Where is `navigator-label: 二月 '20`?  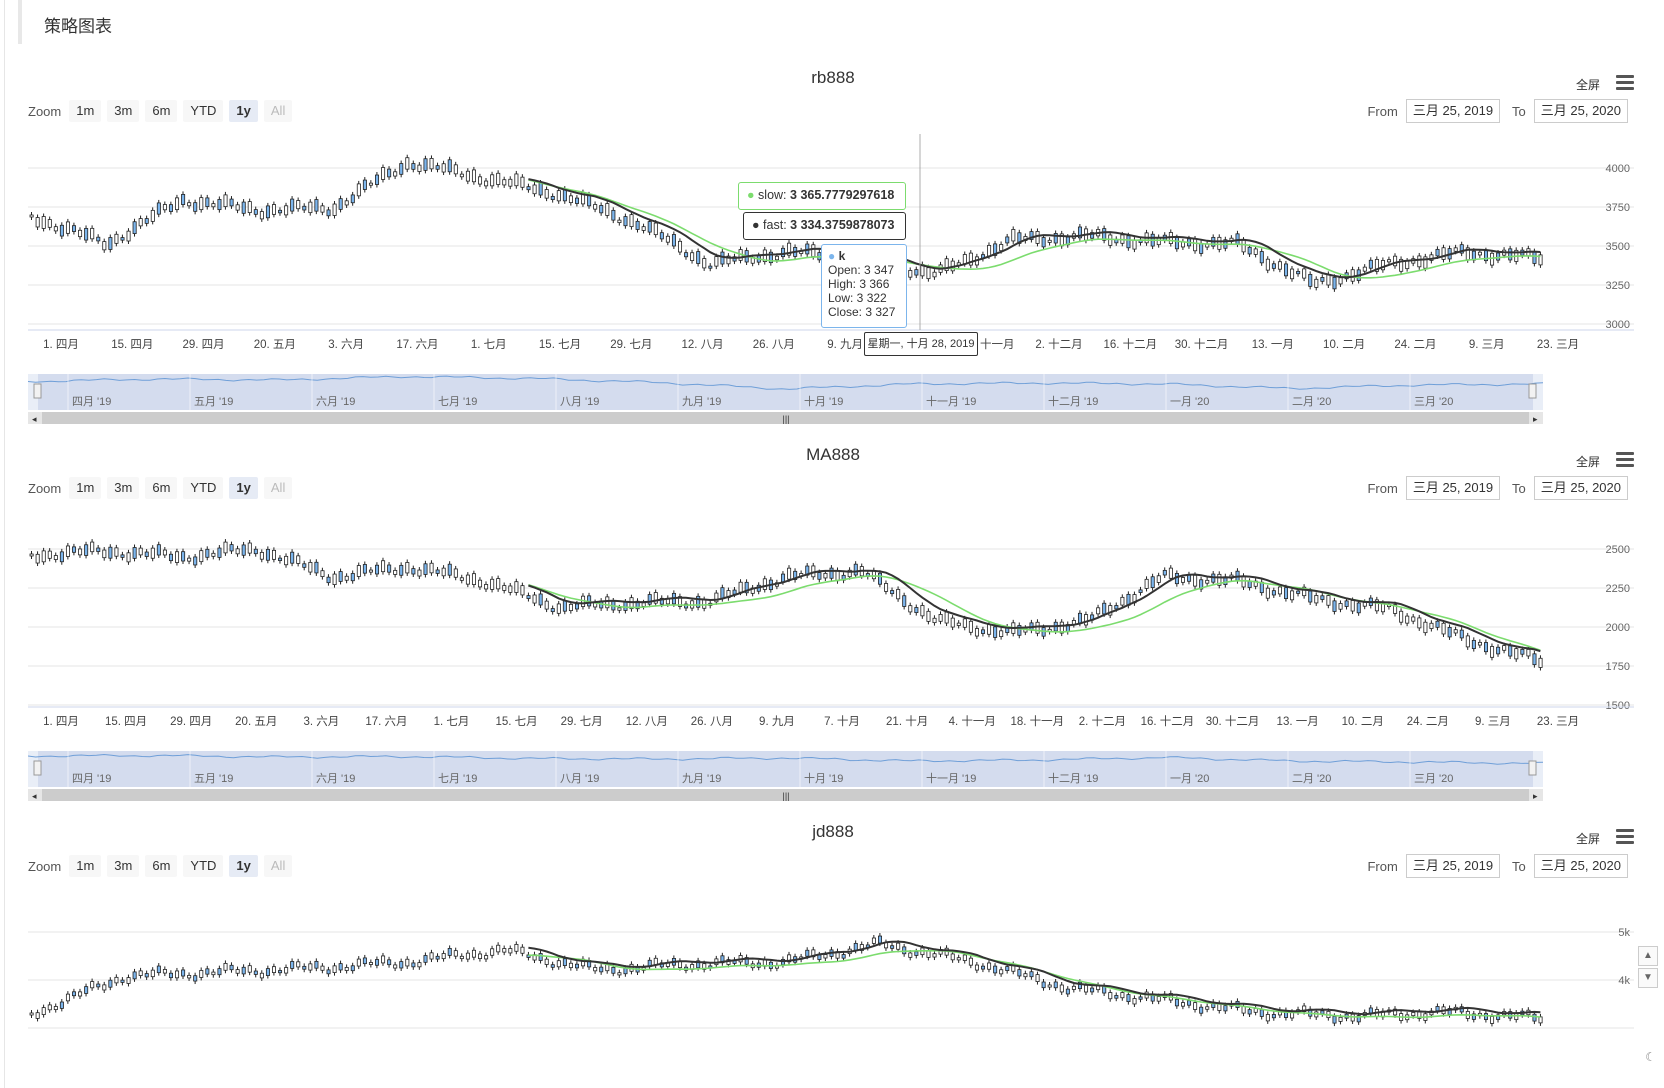 navigator-label: 二月 '20 is located at coordinates (1311, 402).